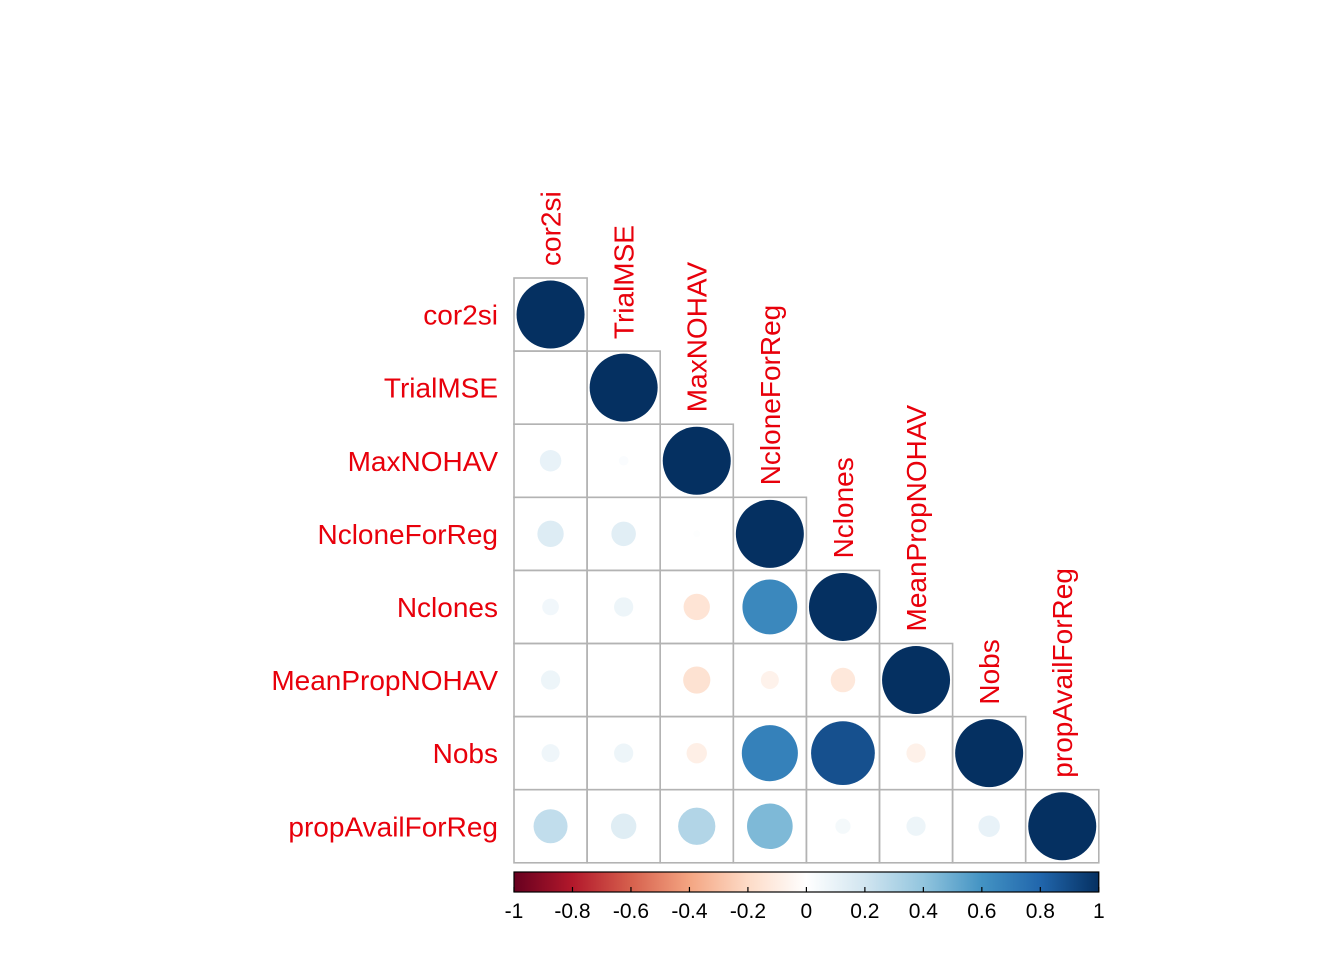  I want to click on colorbar-tick-label: -0.8, so click(572, 911).